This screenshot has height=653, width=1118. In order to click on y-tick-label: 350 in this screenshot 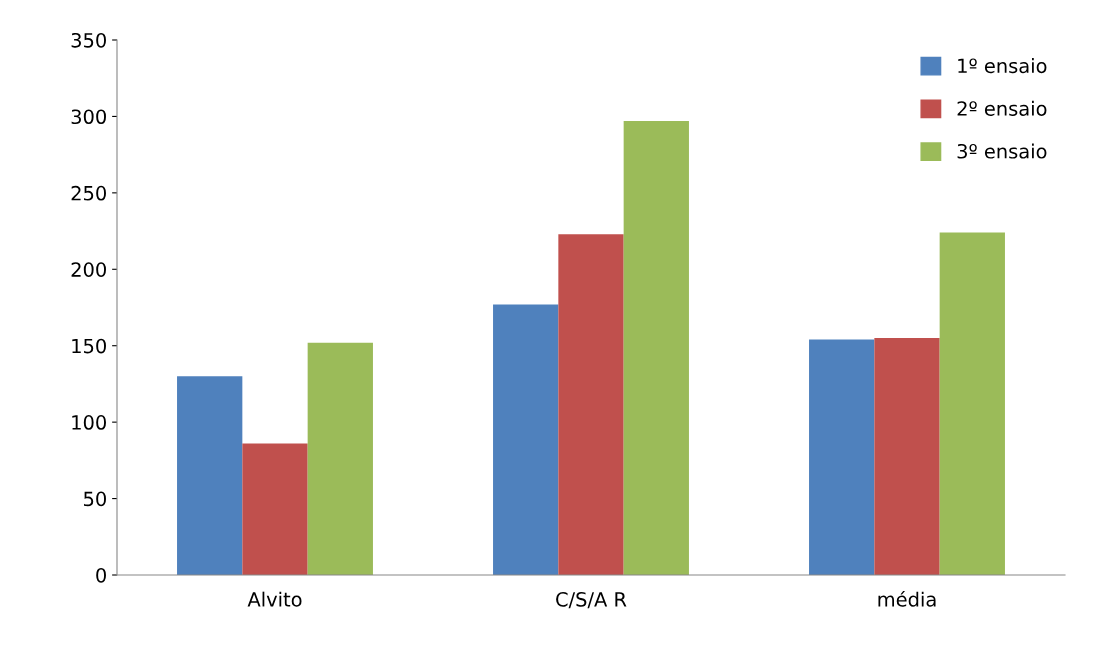, I will do `click(88, 40)`.